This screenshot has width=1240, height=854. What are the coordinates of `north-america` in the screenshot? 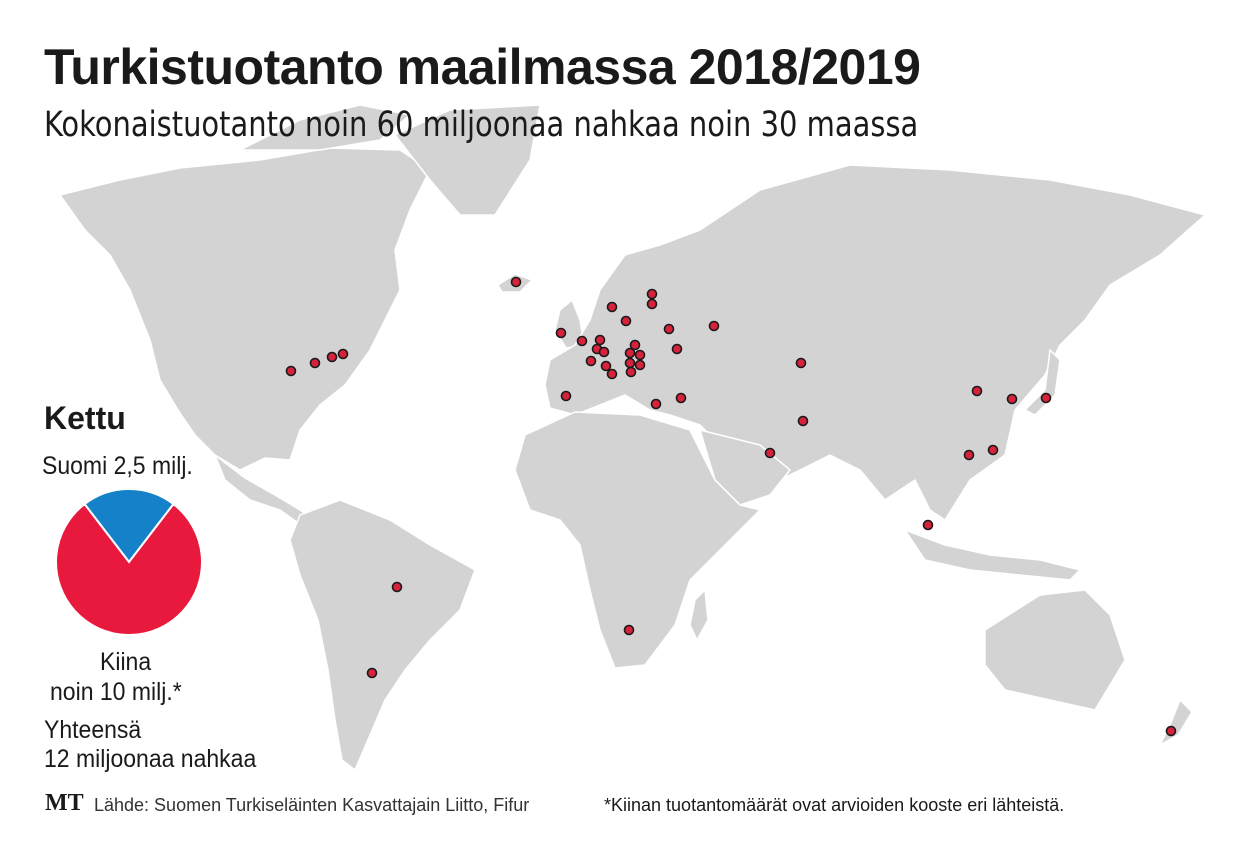 It's located at (245, 309).